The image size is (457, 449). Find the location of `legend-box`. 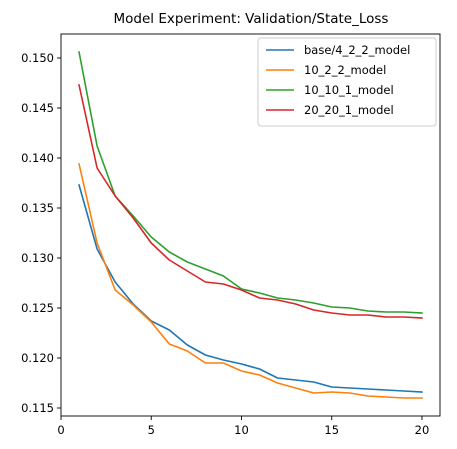

legend-box is located at coordinates (347, 82).